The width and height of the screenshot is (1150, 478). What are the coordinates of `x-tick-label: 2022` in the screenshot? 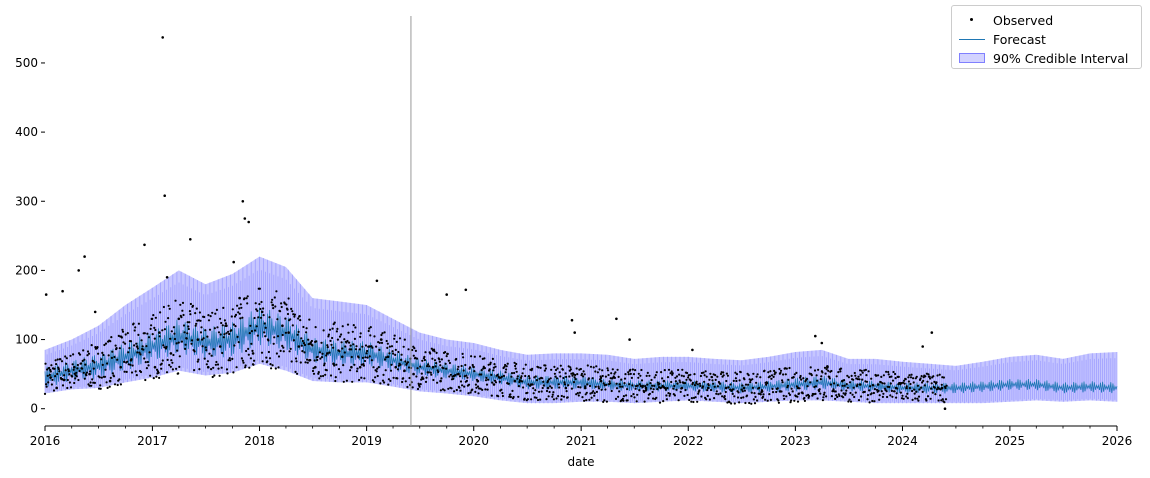 It's located at (688, 441).